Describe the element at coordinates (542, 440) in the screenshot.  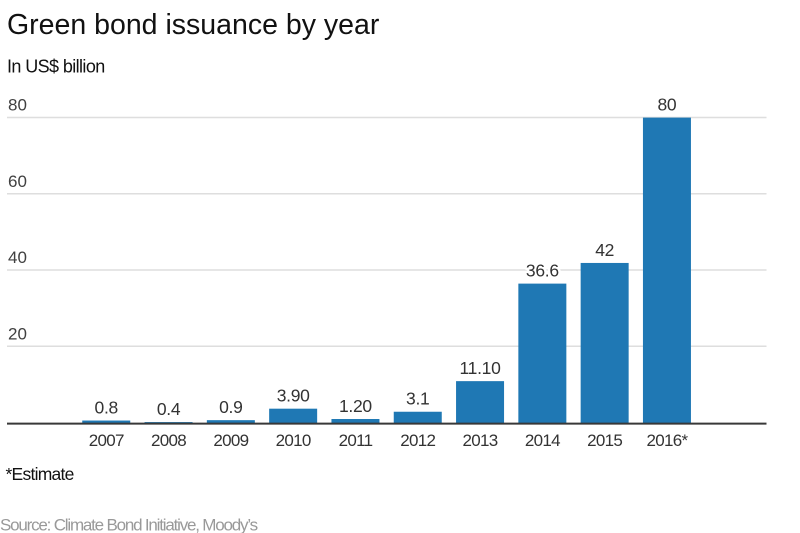
I see `svg-text: 2014` at that location.